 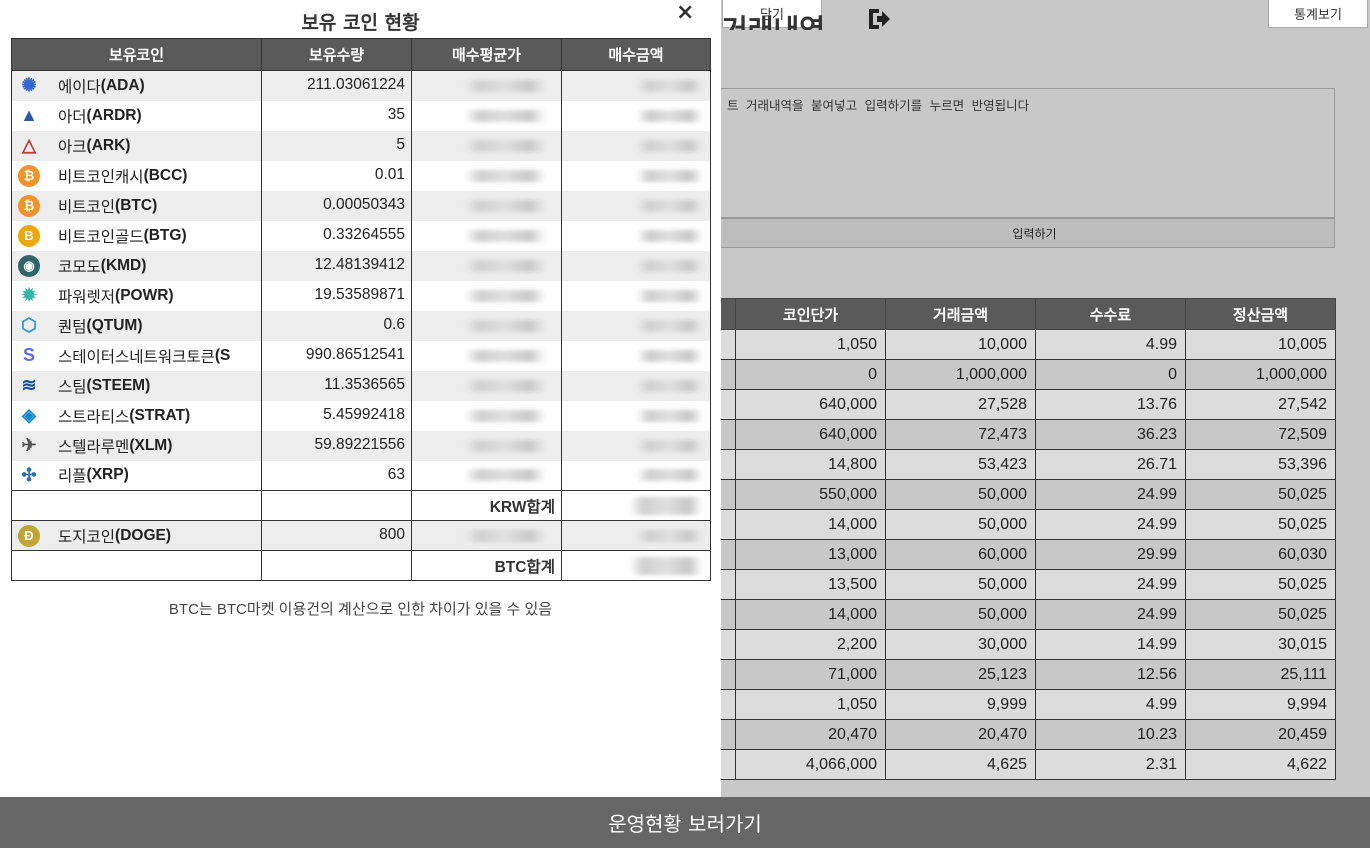 I want to click on trade-cell: 25,111, so click(x=1260, y=674).